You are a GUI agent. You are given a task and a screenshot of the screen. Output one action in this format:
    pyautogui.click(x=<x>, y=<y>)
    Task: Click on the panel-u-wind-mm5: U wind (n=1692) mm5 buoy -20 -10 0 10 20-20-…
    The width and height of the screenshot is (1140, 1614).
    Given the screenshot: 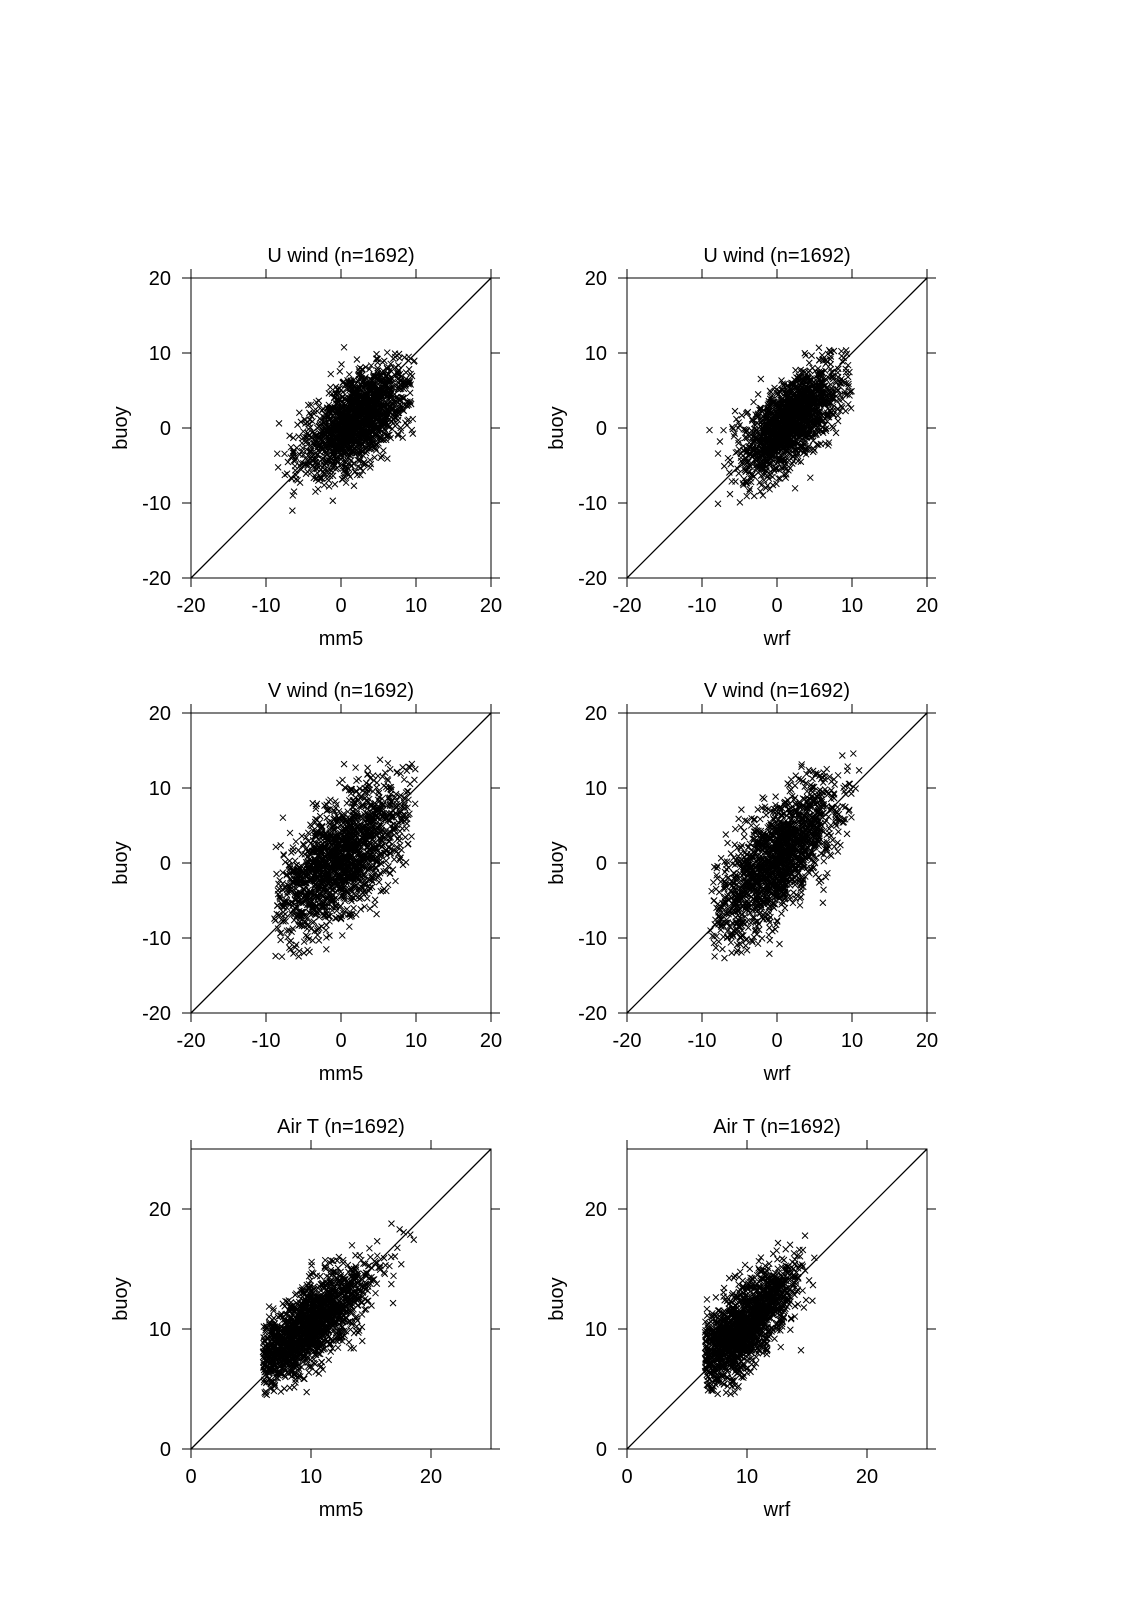 What is the action you would take?
    pyautogui.click(x=306, y=447)
    